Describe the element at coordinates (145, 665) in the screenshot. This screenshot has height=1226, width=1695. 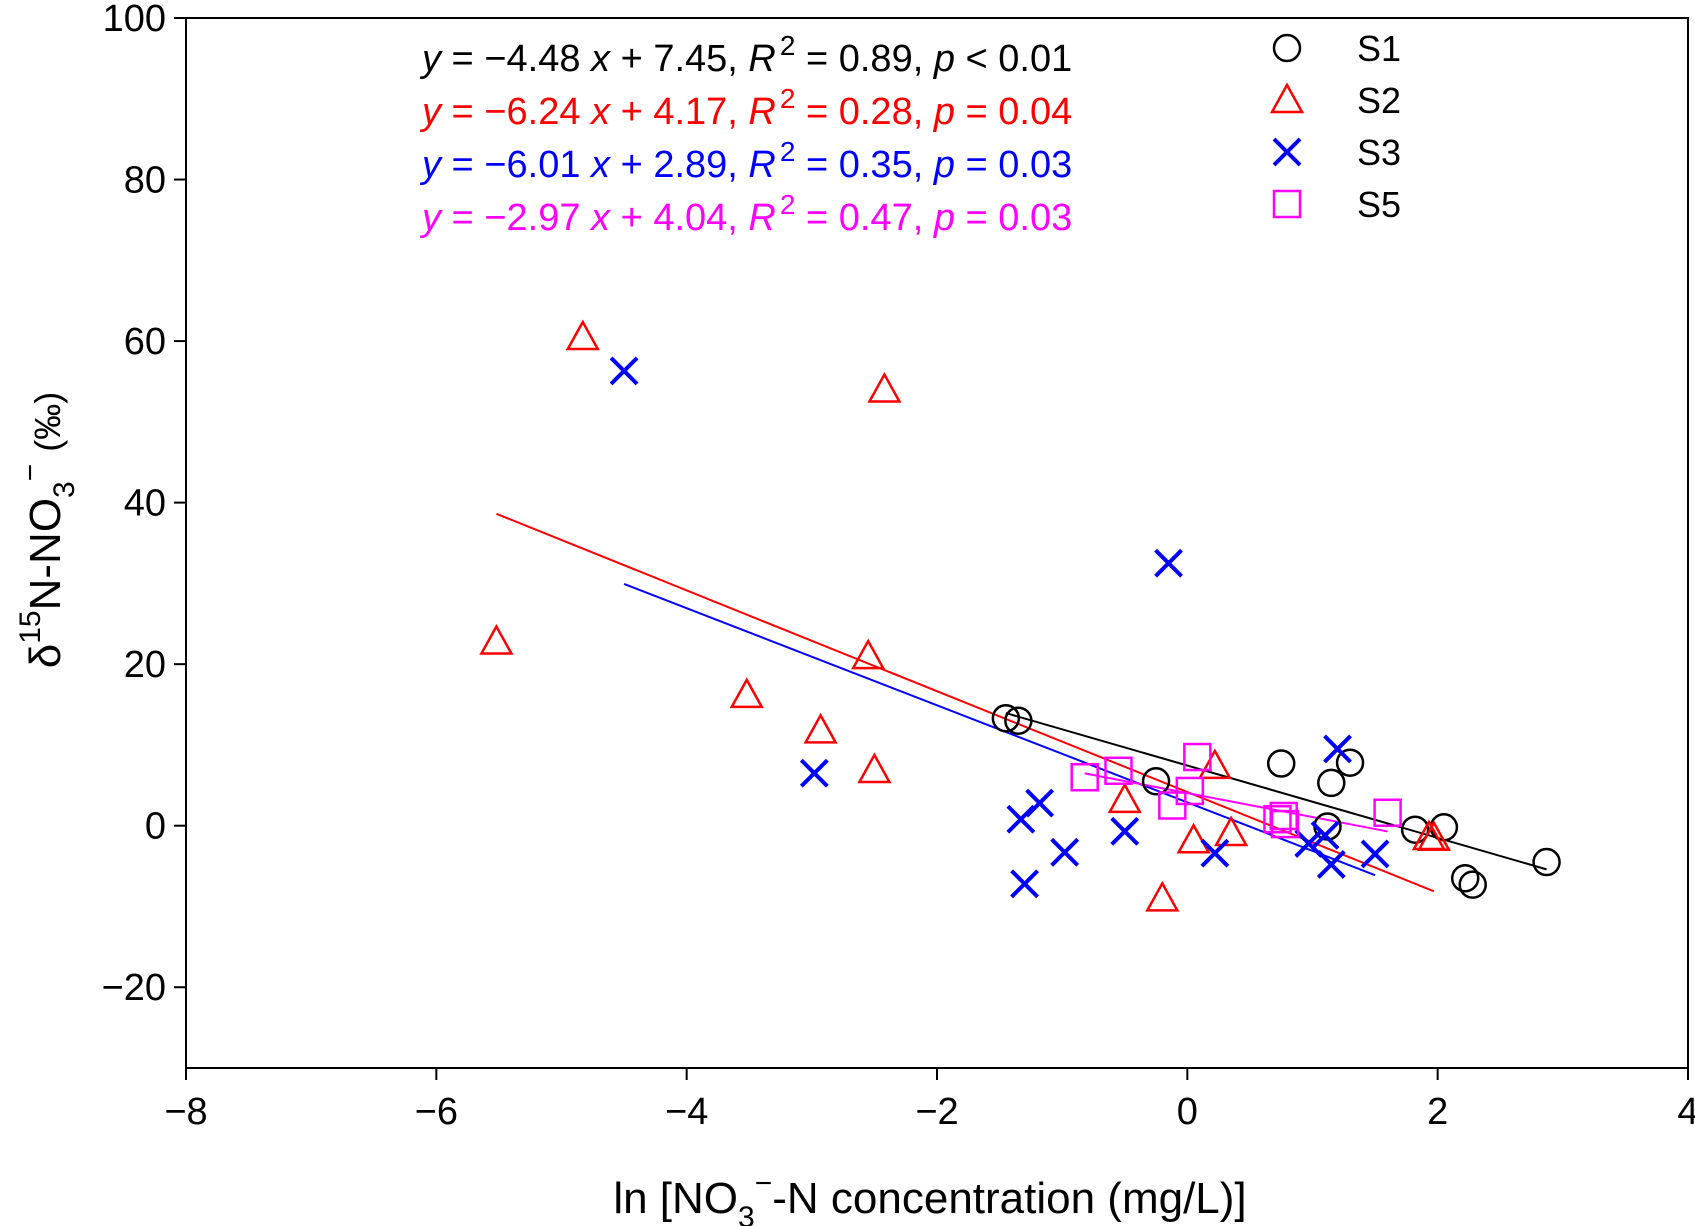
I see `y-tick-label: 20` at that location.